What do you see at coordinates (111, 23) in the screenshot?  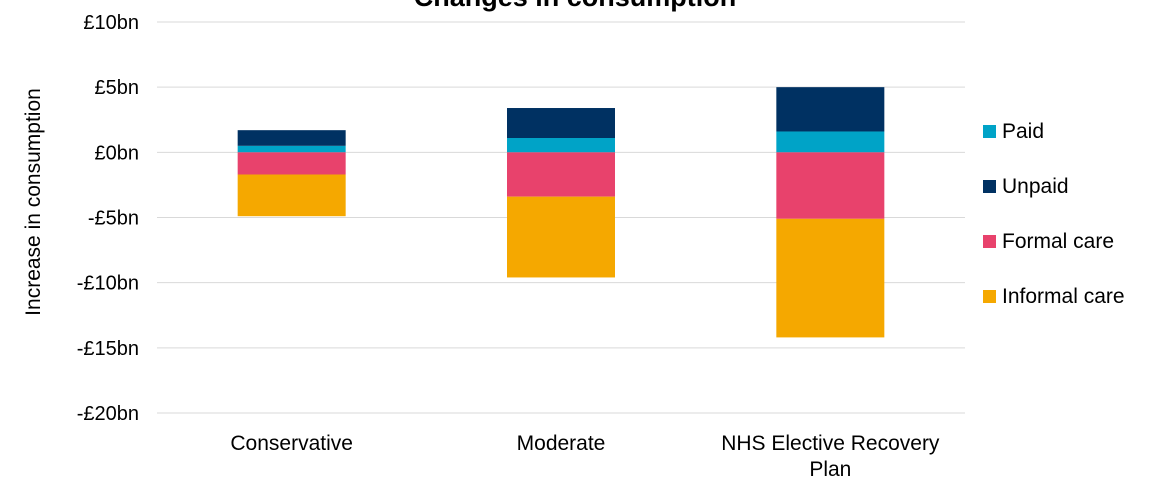 I see `y-tick-label: £10bn` at bounding box center [111, 23].